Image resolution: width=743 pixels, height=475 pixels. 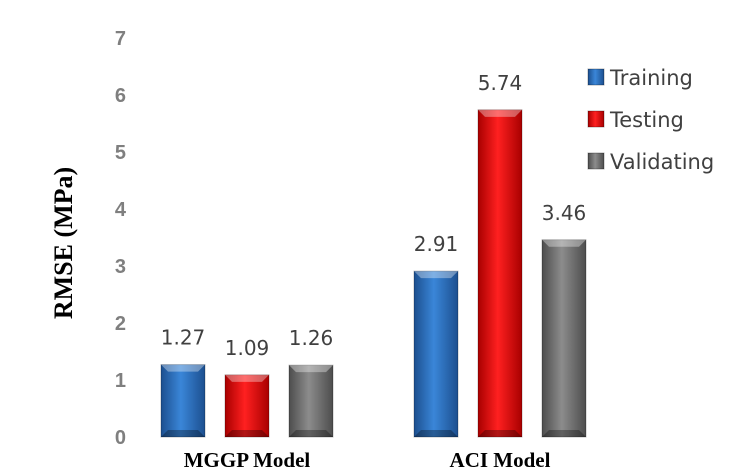 I want to click on data-label: 5.74, so click(x=500, y=83).